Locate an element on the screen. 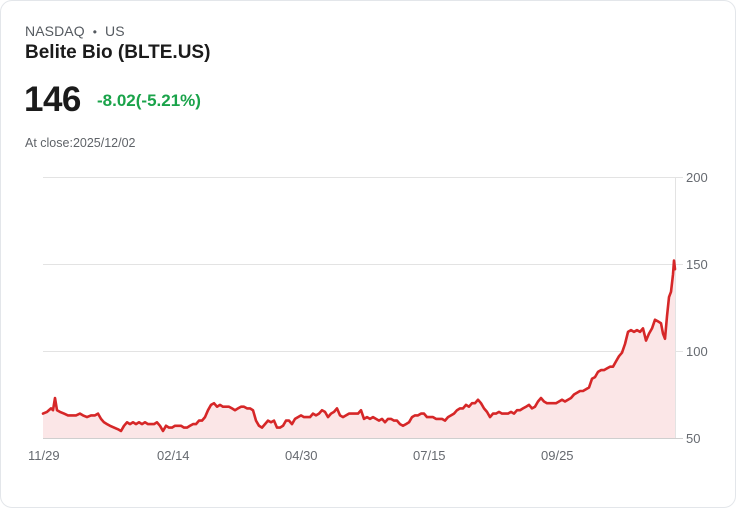 This screenshot has width=736, height=508. price-change: -8.02(-5.21%) is located at coordinates (149, 100).